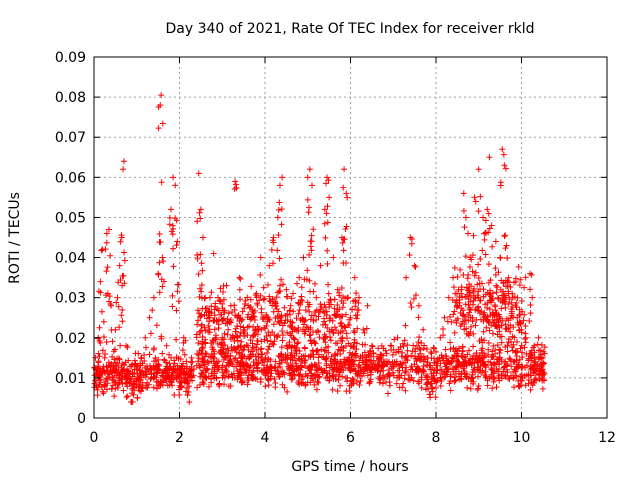 Image resolution: width=640 pixels, height=480 pixels. I want to click on x-tick-label: 4, so click(265, 438).